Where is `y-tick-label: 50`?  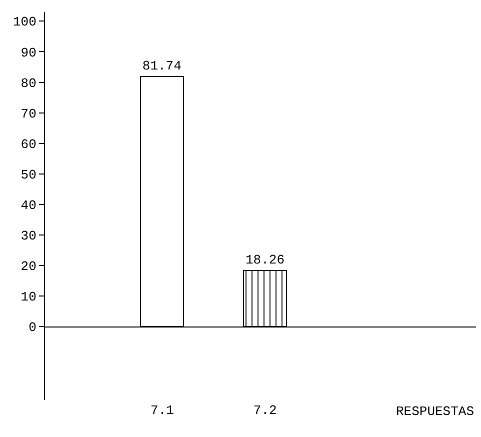
y-tick-label: 50 is located at coordinates (28, 174).